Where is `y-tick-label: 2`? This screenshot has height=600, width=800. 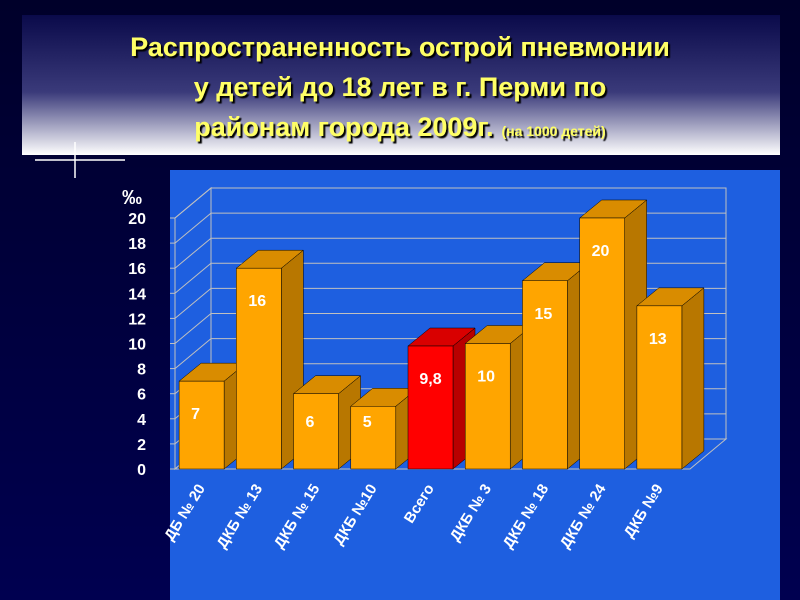 y-tick-label: 2 is located at coordinates (141, 445).